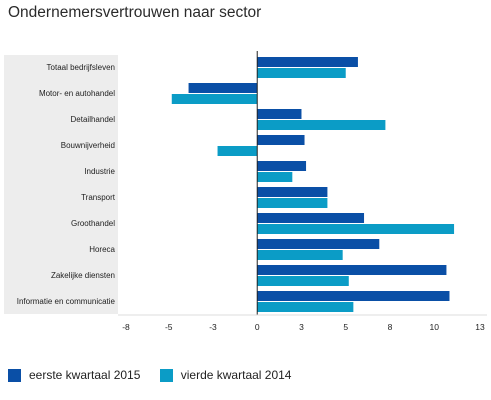 This screenshot has width=491, height=400. I want to click on x-tick-label: 3, so click(301, 327).